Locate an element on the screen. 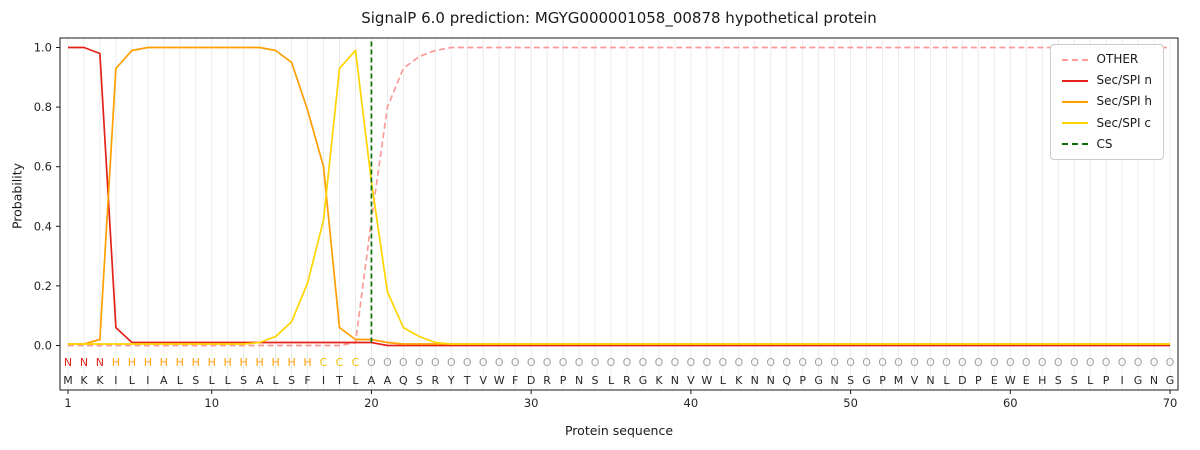 This screenshot has width=1200, height=450. x-tick-label: 60 is located at coordinates (1010, 403).